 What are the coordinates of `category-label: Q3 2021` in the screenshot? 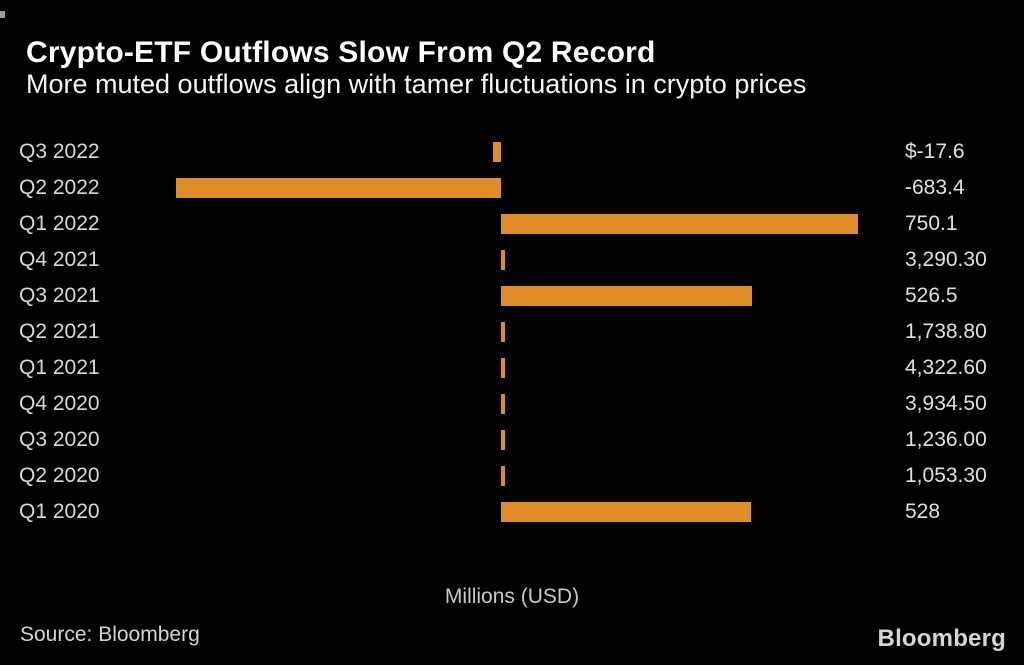 It's located at (59, 295).